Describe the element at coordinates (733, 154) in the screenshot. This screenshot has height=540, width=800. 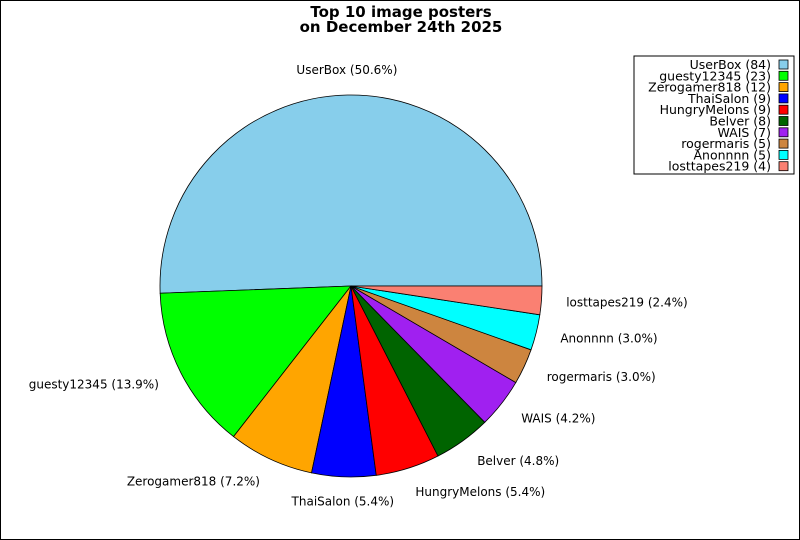
I see `legend-label: Anonnnn (5)` at that location.